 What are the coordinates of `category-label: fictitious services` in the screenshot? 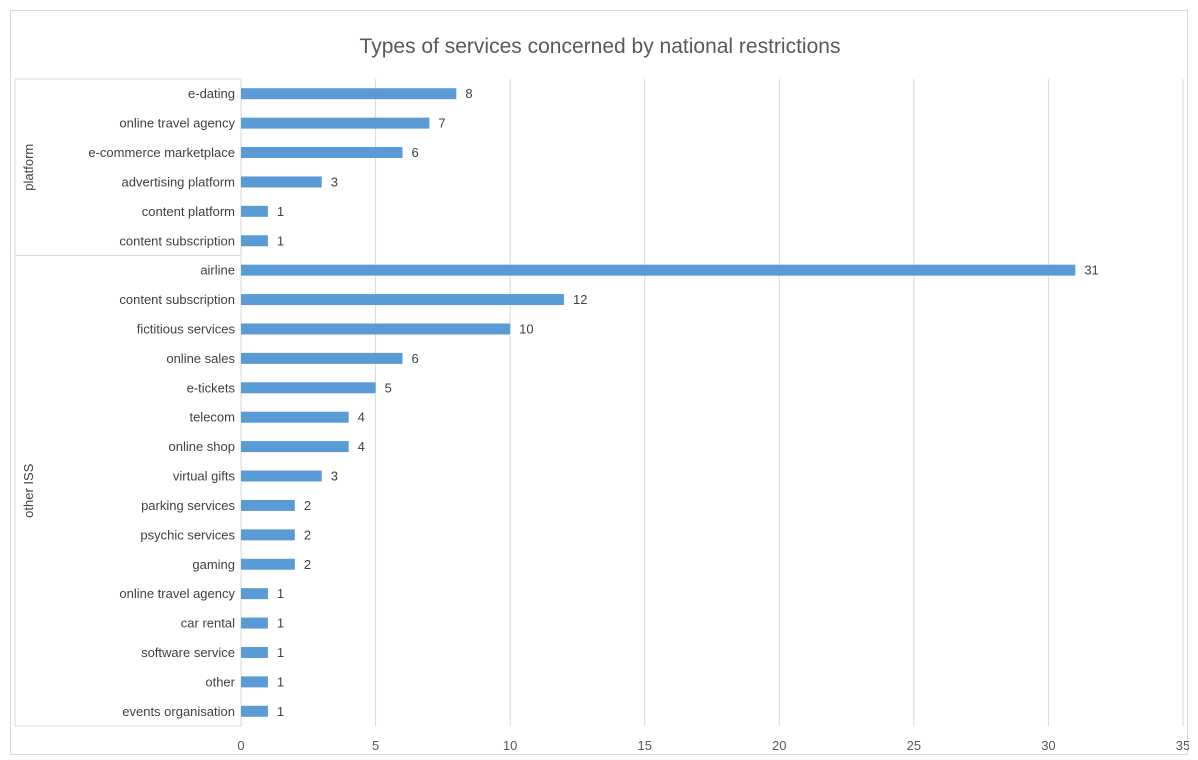 It's located at (186, 328).